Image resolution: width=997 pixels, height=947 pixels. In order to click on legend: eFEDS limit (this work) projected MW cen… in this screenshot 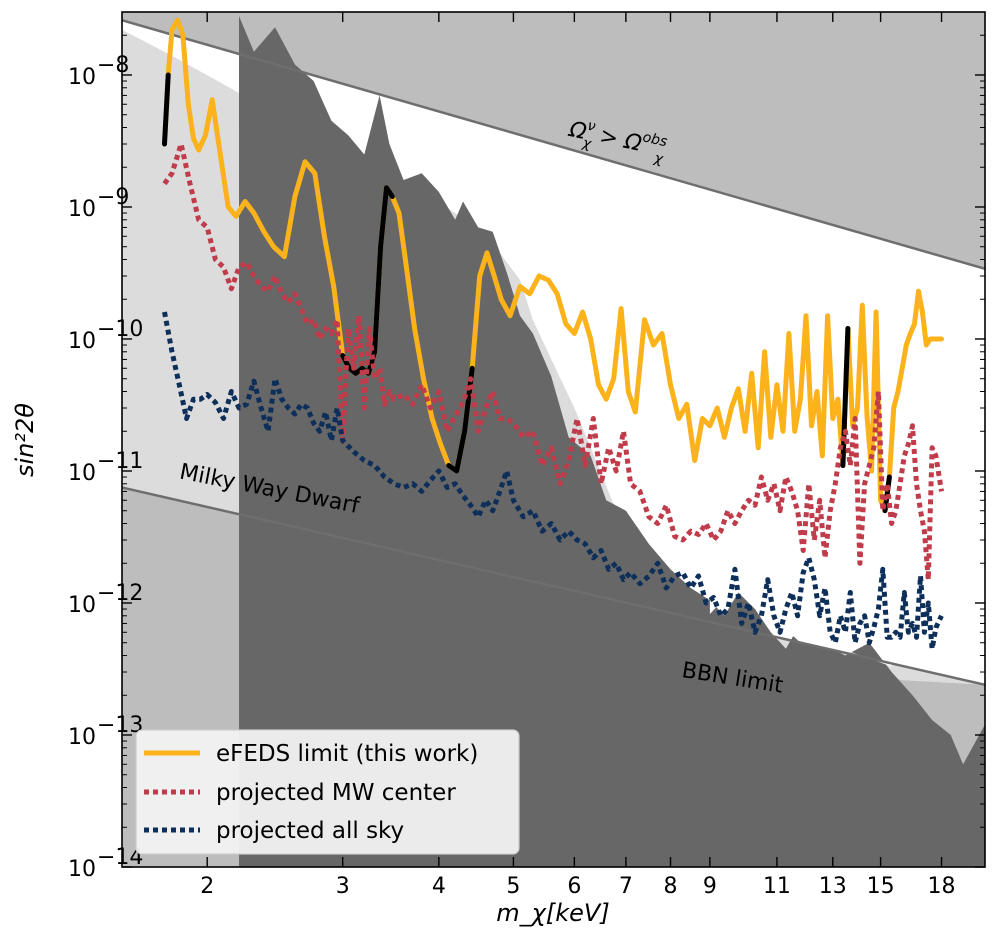, I will do `click(327, 792)`.